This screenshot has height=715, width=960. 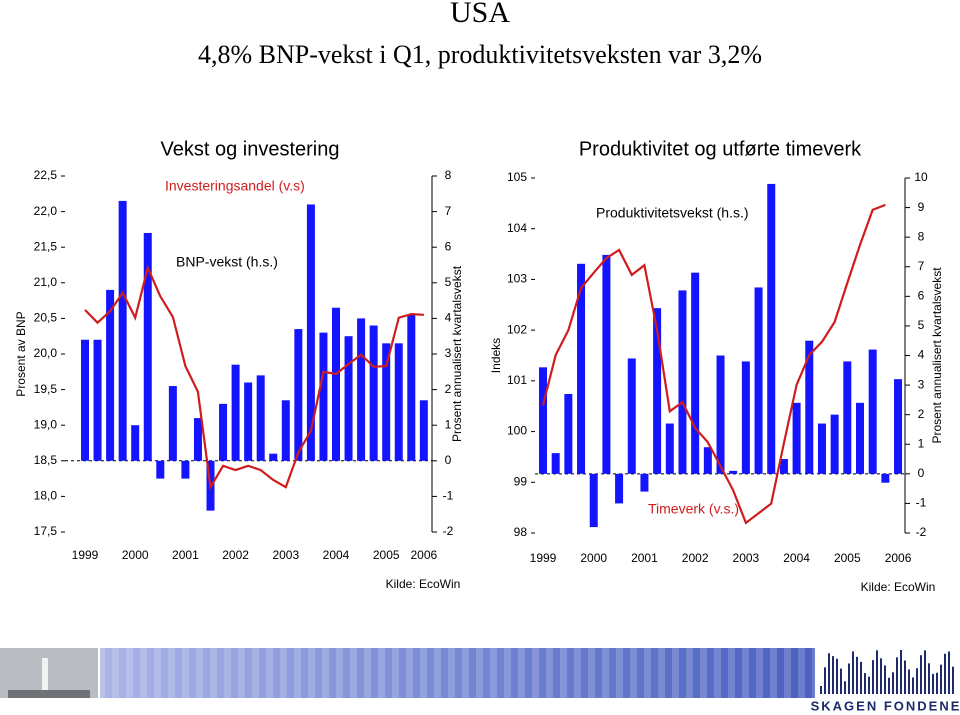 What do you see at coordinates (796, 558) in the screenshot?
I see `x-tick-label: 2004` at bounding box center [796, 558].